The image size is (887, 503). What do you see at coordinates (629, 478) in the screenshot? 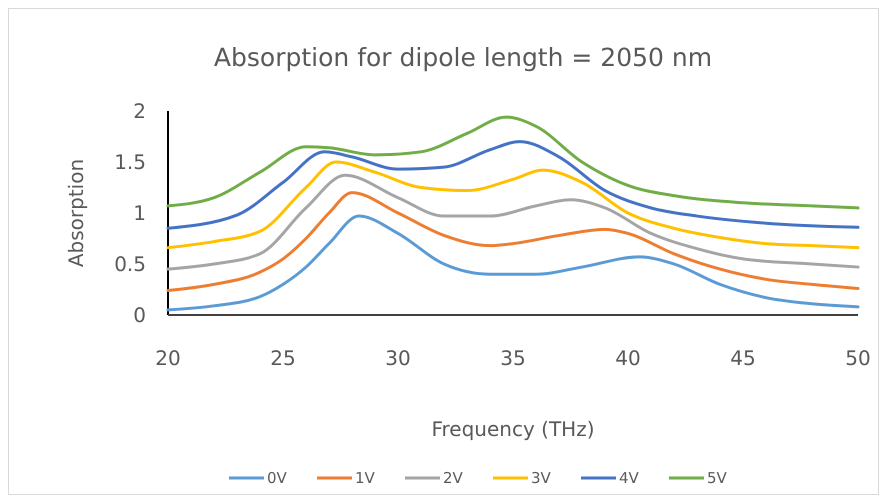
I see `legend-label: 4V` at bounding box center [629, 478].